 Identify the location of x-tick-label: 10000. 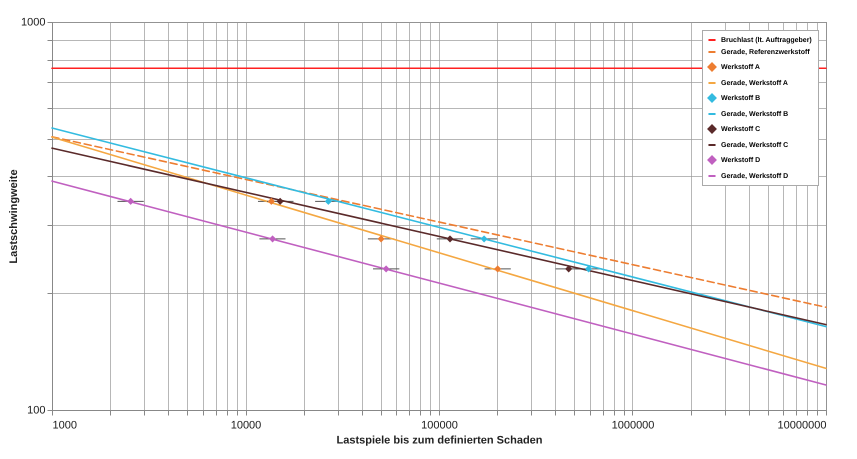
(246, 426).